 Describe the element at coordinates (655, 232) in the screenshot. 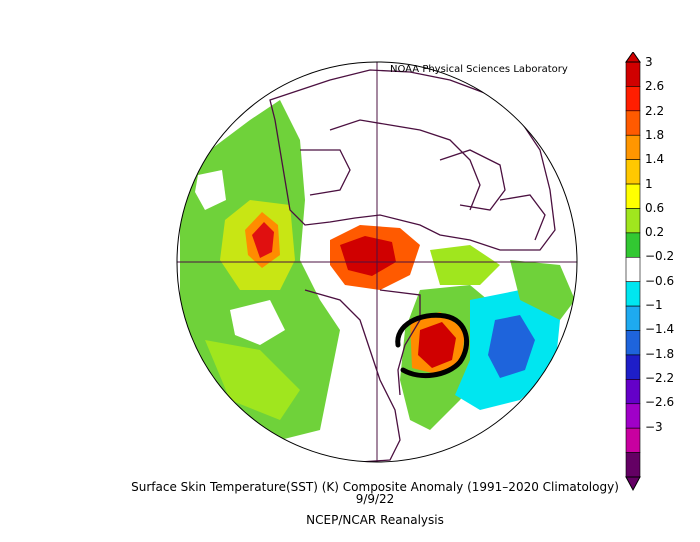

I see `colorbar-tick-label: 0.2` at that location.